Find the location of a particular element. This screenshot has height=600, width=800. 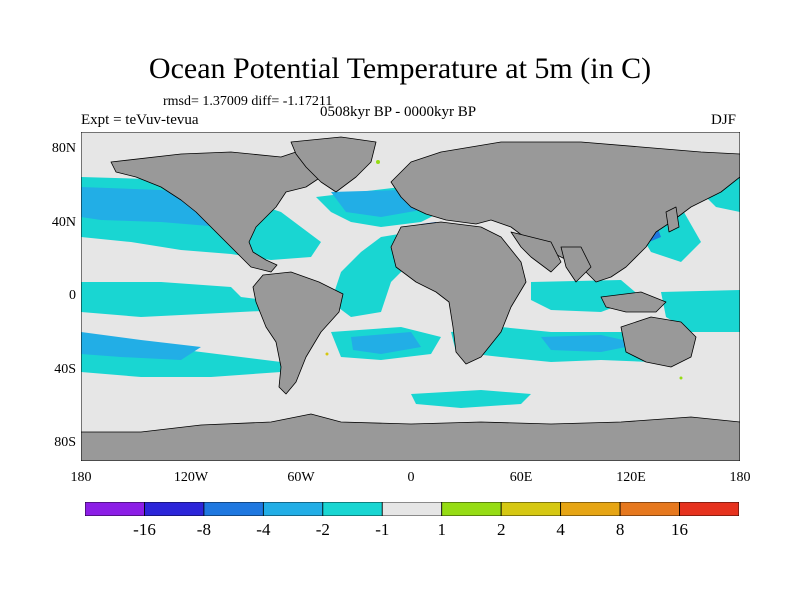

colorbar-label: 8 is located at coordinates (620, 529).